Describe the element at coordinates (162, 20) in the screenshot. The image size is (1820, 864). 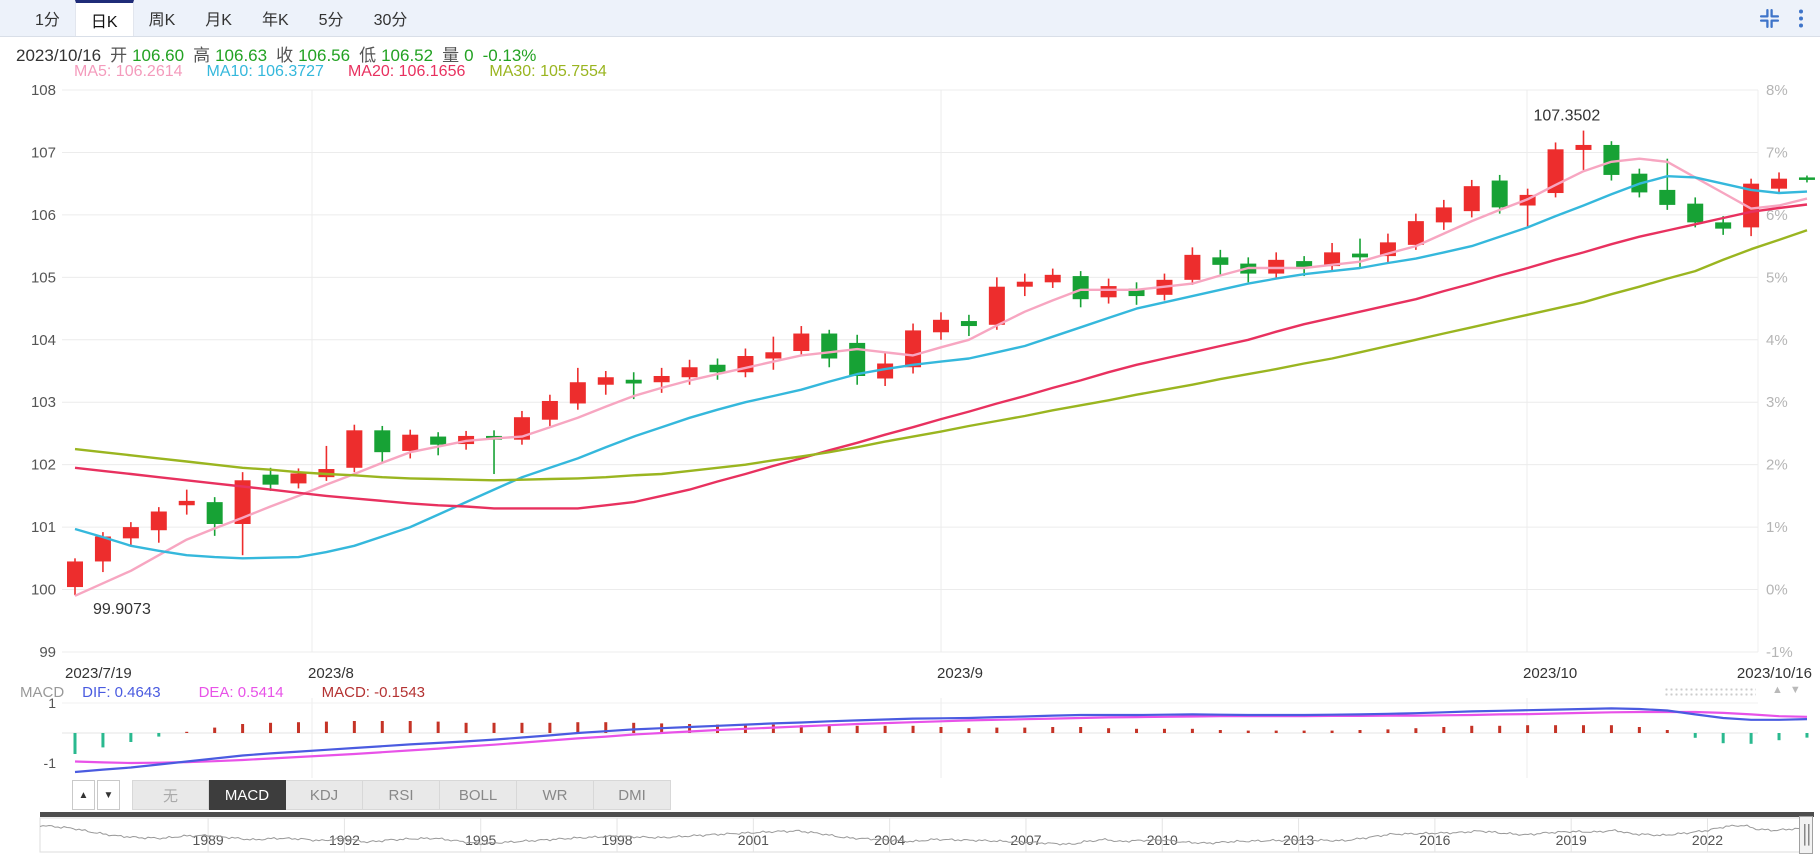
I see `tab-周K: 周K` at that location.